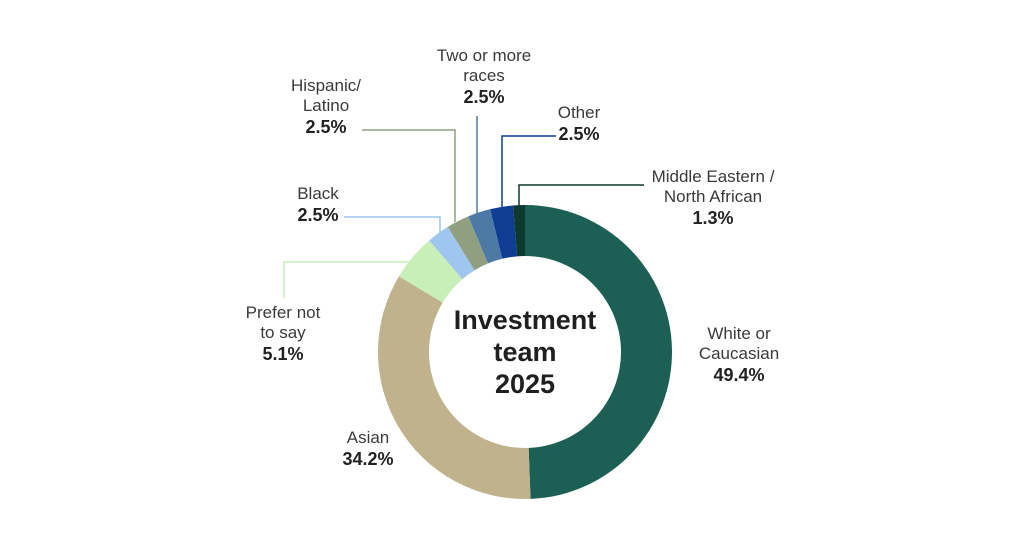 This screenshot has height=549, width=1024. I want to click on center-label-line-1: Investment, so click(525, 320).